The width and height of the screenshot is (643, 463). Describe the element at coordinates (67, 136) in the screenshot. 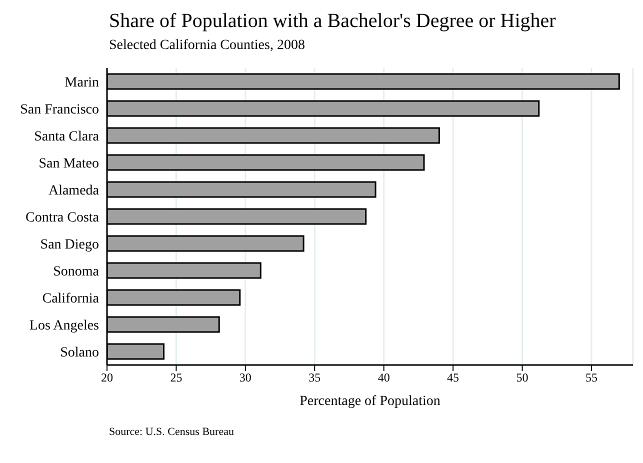

I see `y-tick-label: Santa Clara` at that location.